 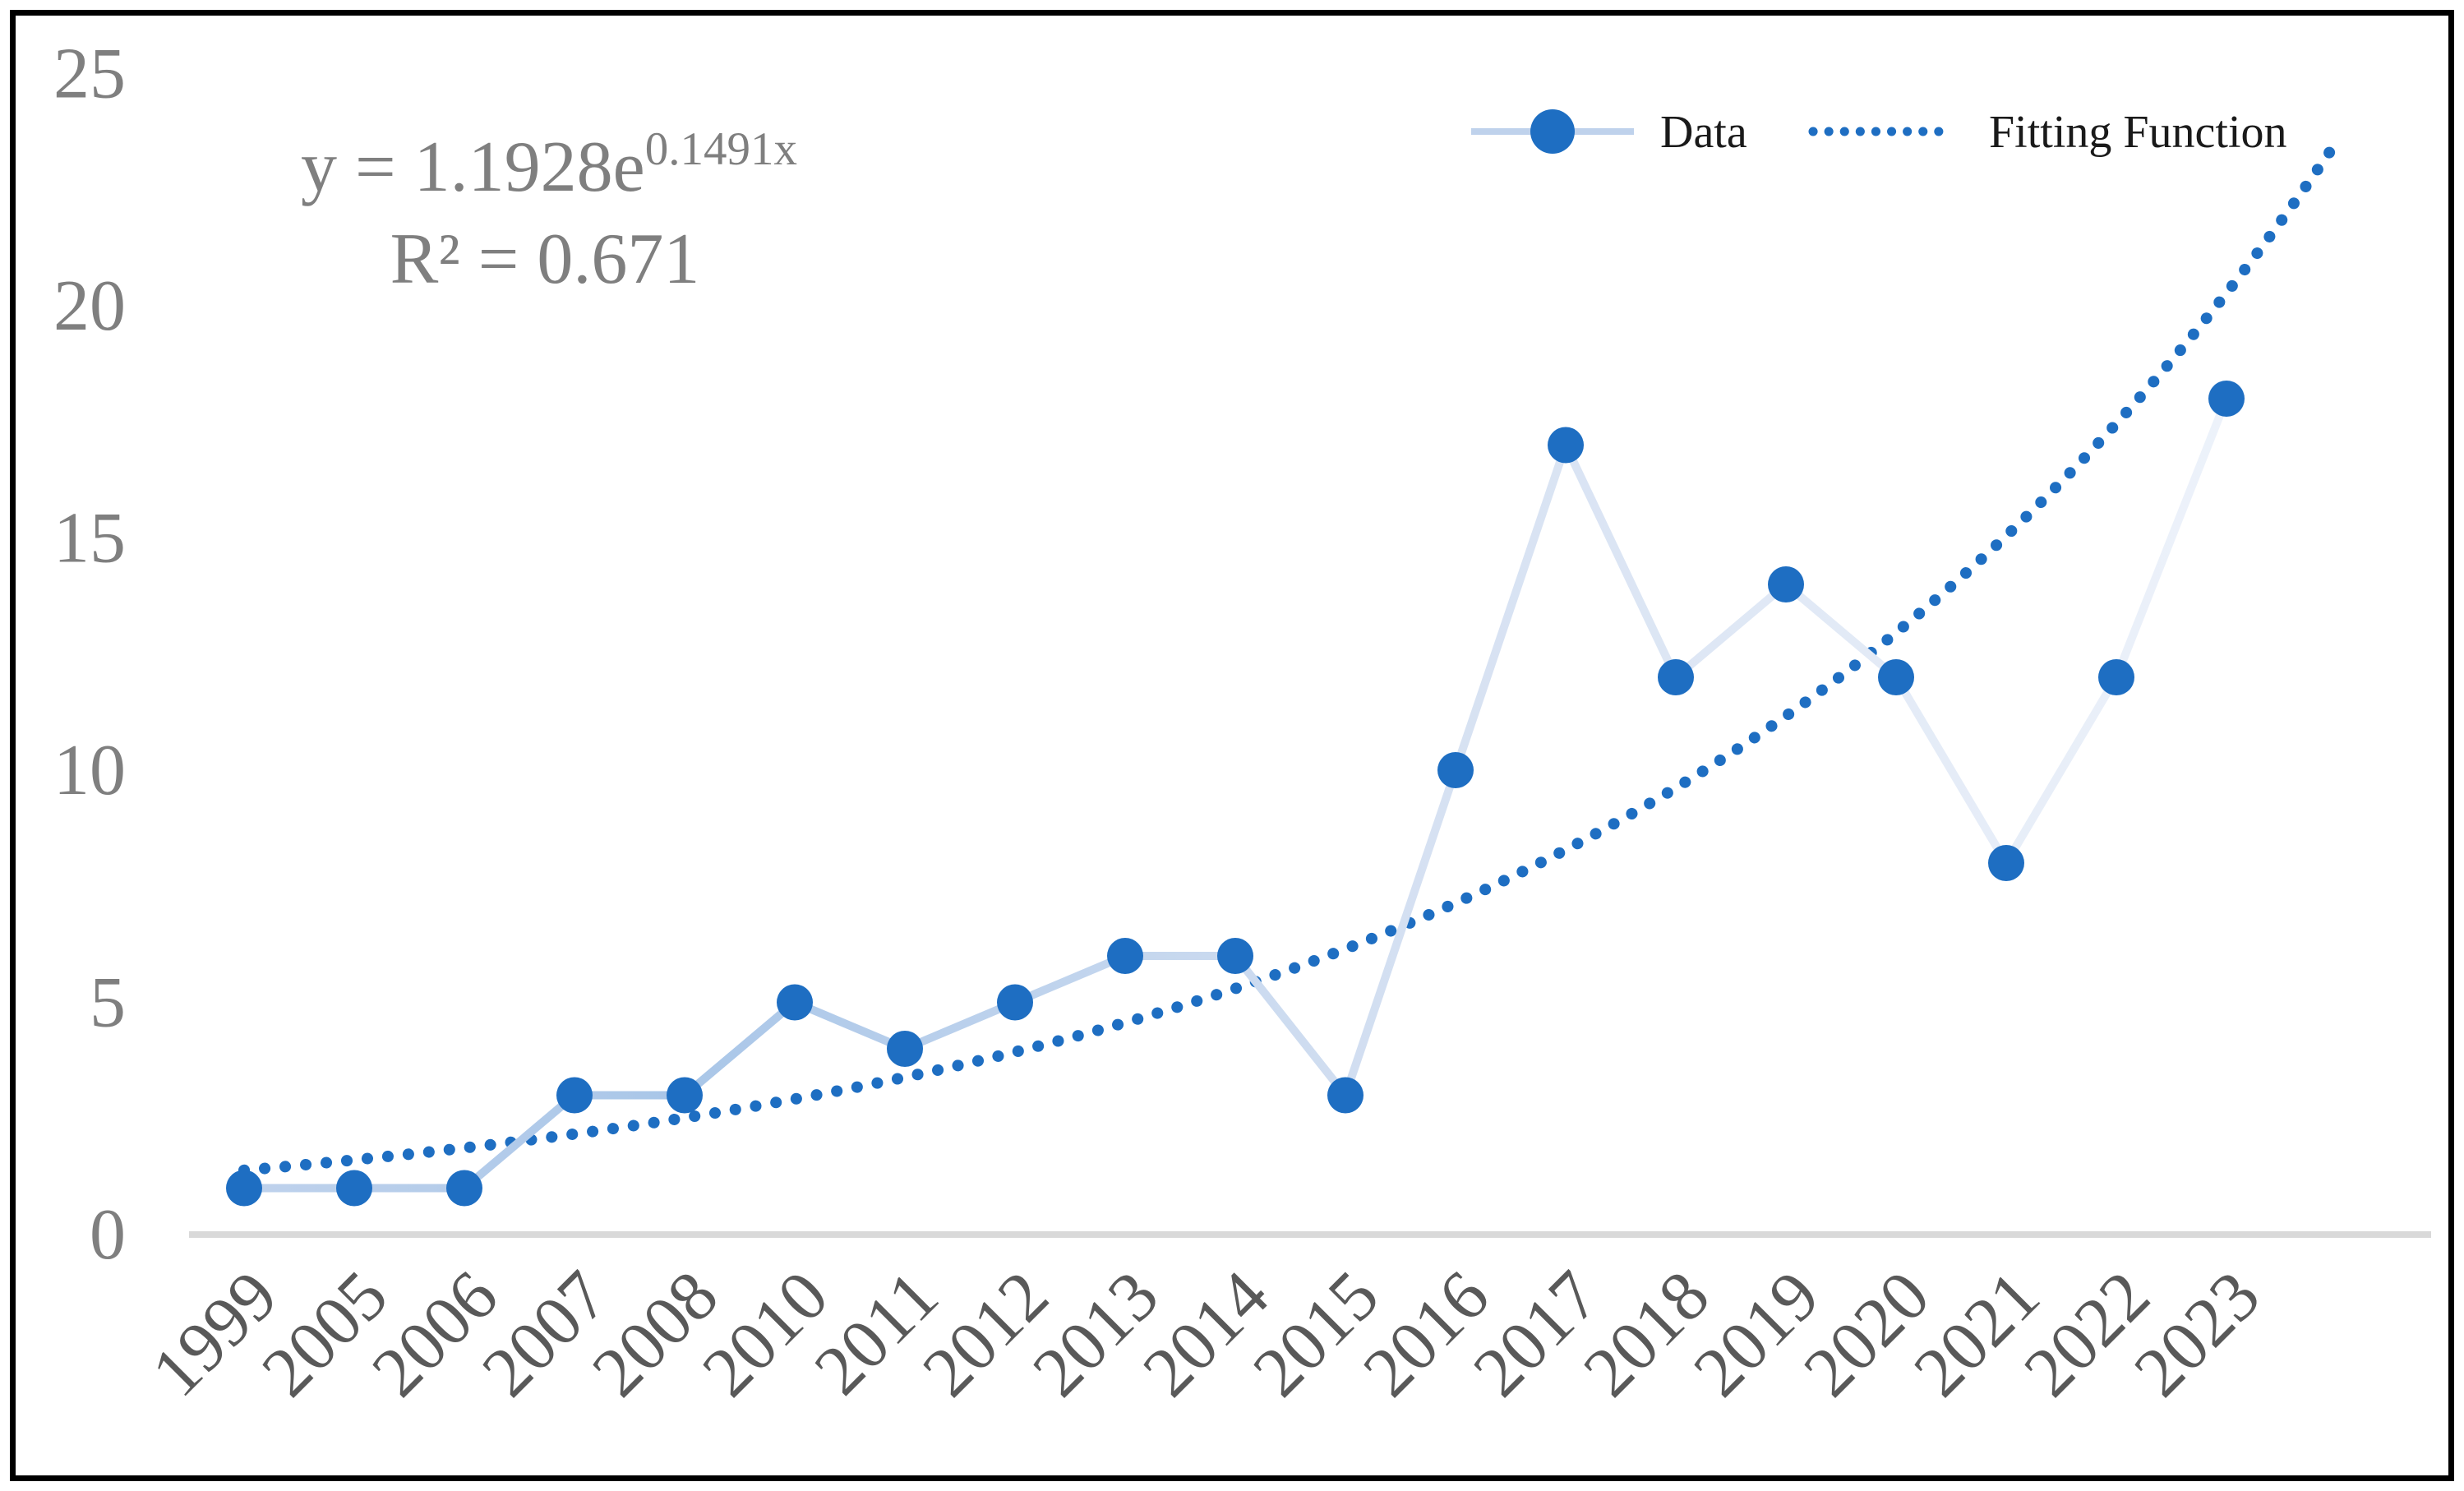 What do you see at coordinates (1879, 133) in the screenshot?
I see `legend: Data Fitting Function` at bounding box center [1879, 133].